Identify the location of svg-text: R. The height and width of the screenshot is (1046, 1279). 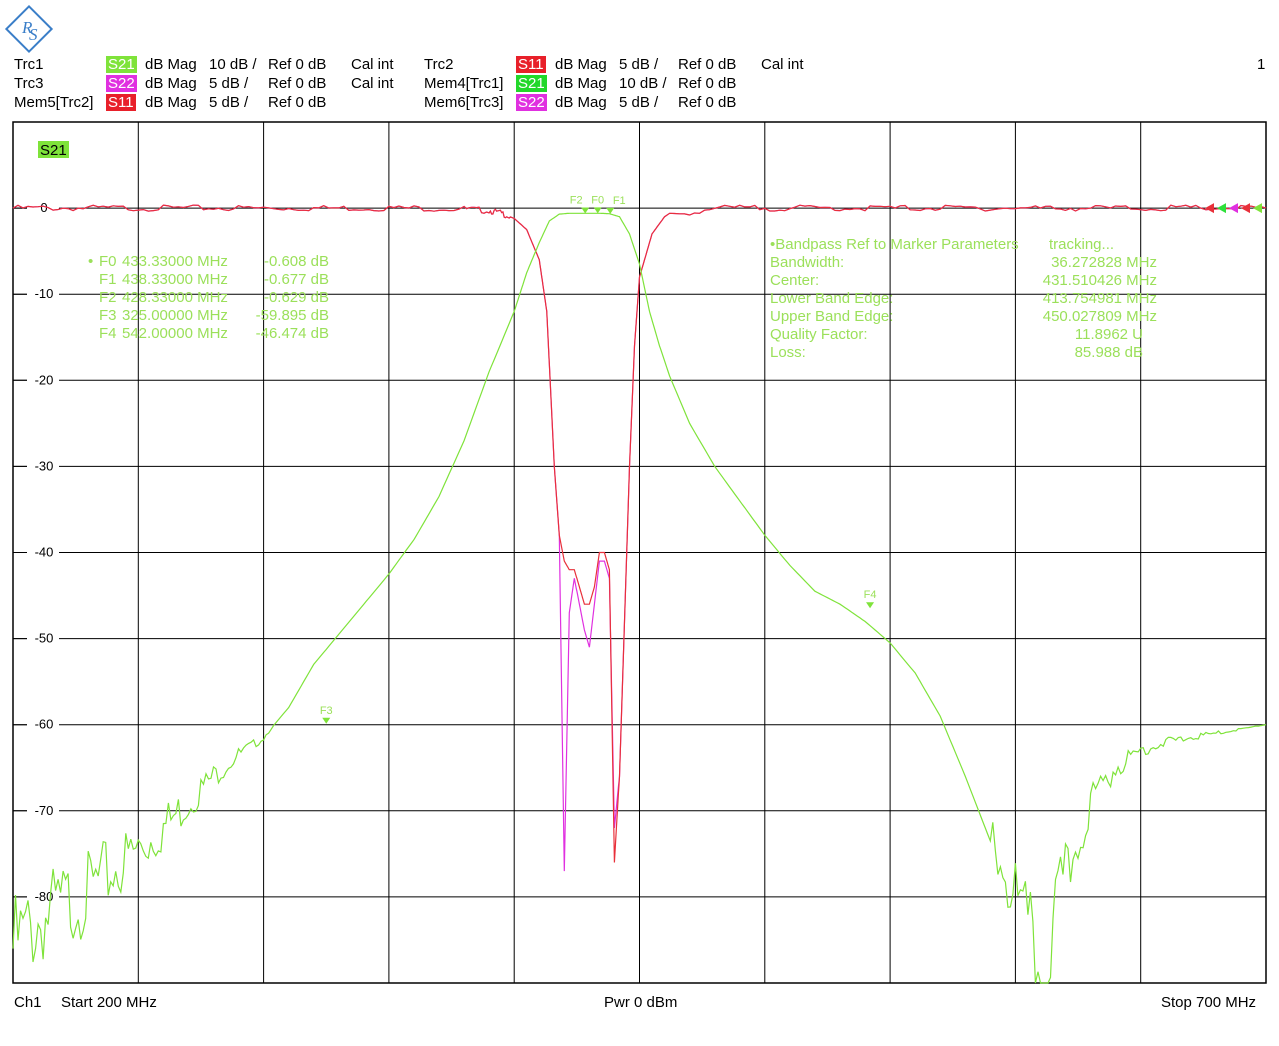
(27, 27).